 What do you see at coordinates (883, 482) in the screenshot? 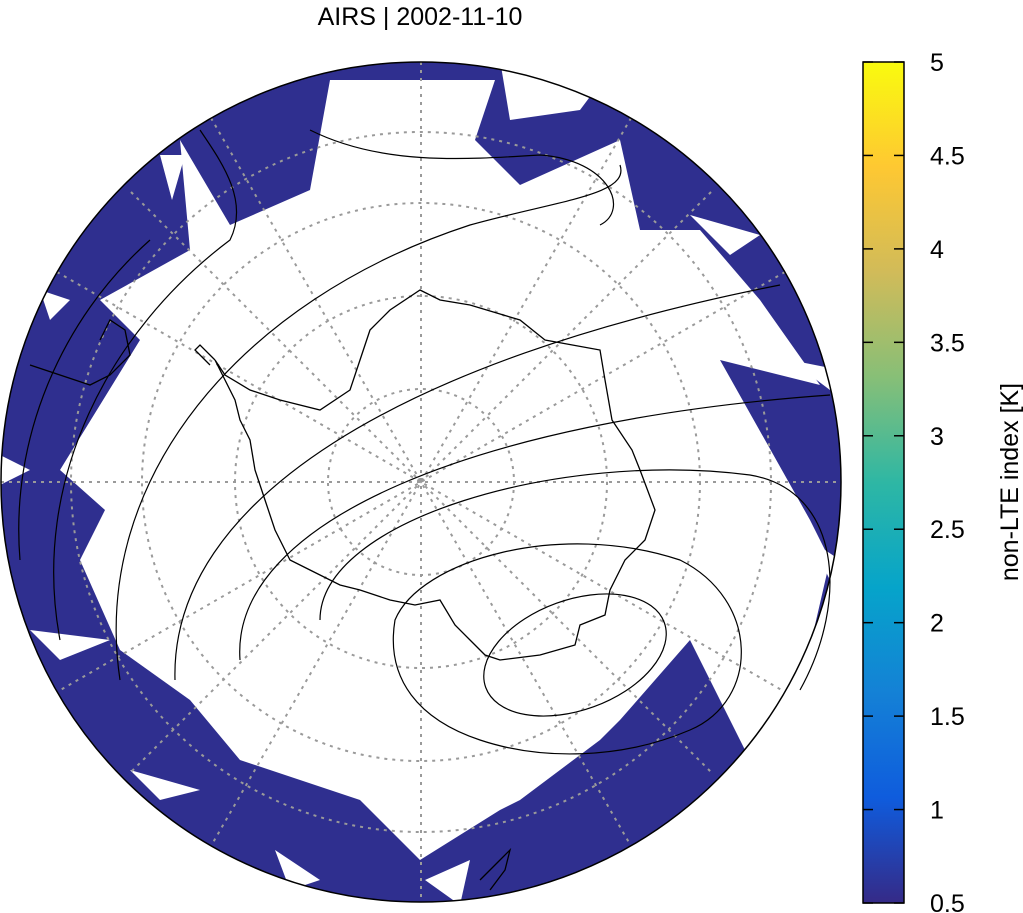
I see `colorbar-gradient` at bounding box center [883, 482].